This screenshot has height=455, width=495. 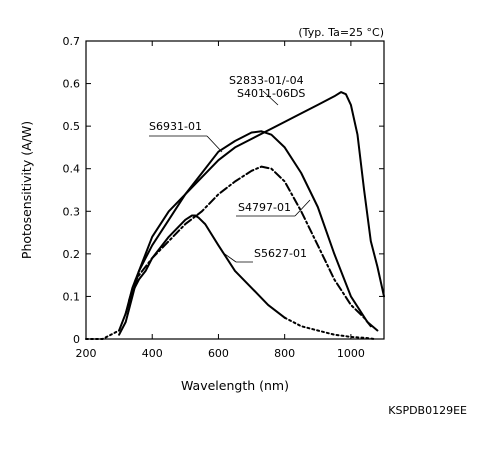 What do you see at coordinates (284, 353) in the screenshot?
I see `x-tick-label: 800` at bounding box center [284, 353].